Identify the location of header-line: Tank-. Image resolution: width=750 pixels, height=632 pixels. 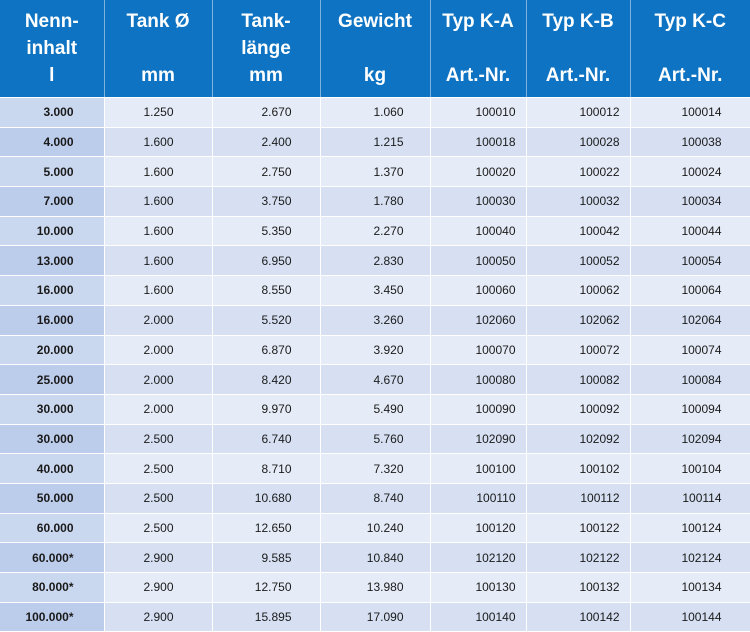
(266, 21).